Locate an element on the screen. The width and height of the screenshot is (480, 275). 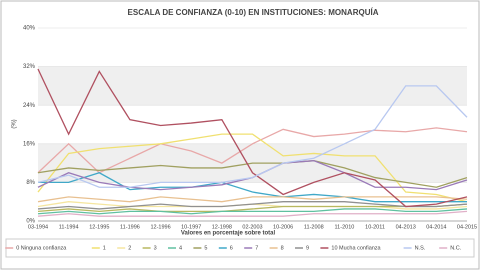
legend-label: 2 is located at coordinates (129, 248).